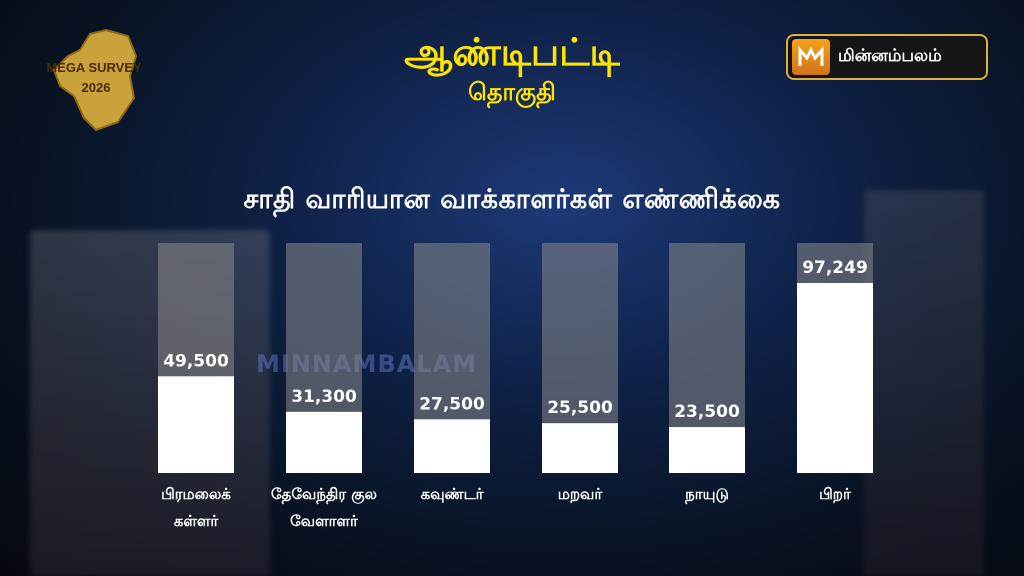 The height and width of the screenshot is (576, 1024). I want to click on page-title: ஆண்டிபட்டி, so click(512, 52).